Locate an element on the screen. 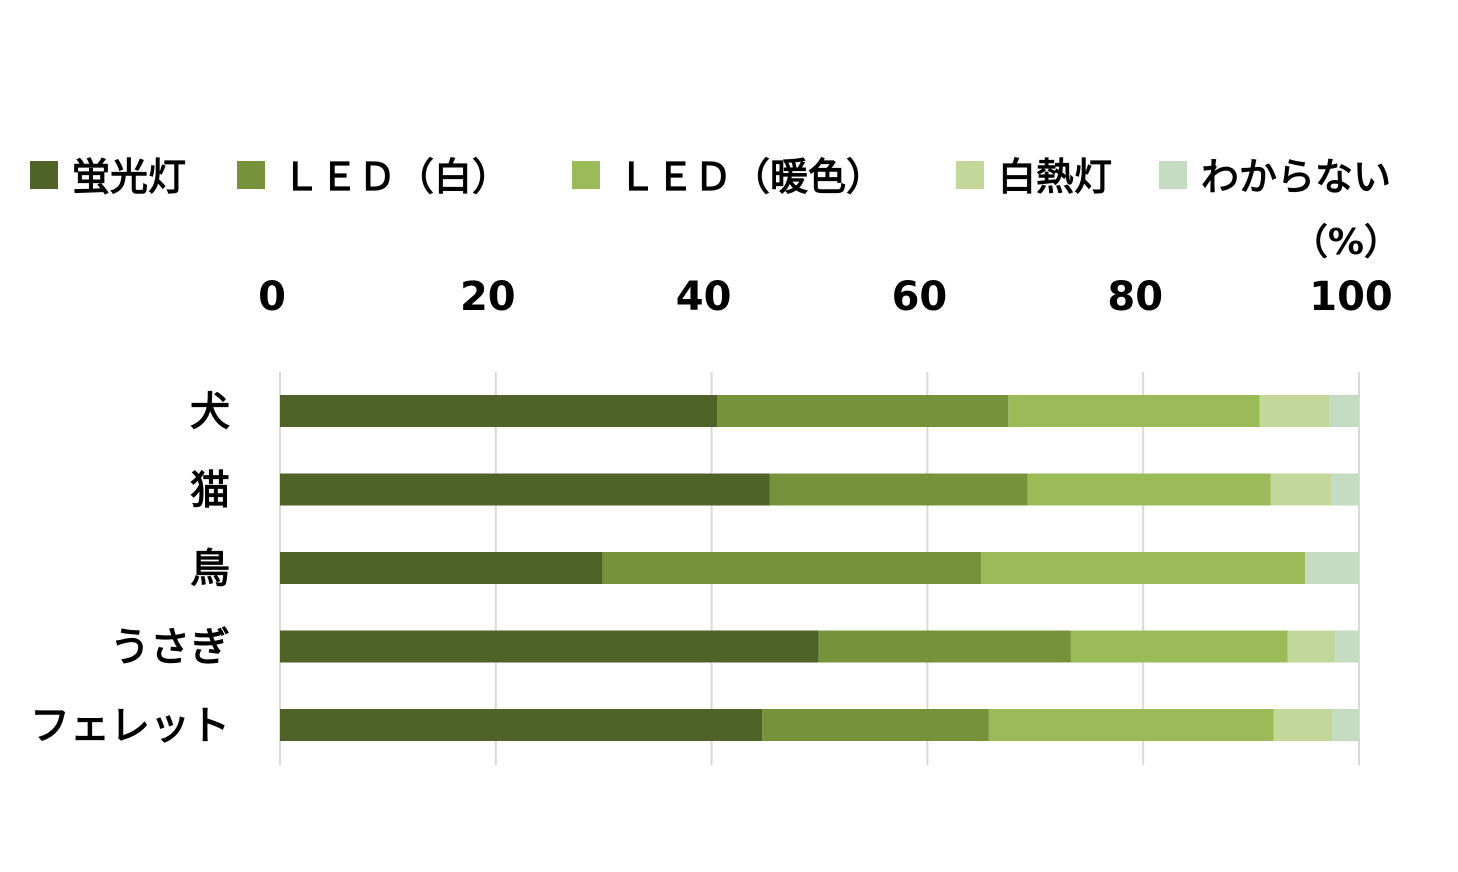 The width and height of the screenshot is (1458, 872). category-label: 猫 is located at coordinates (210, 491).